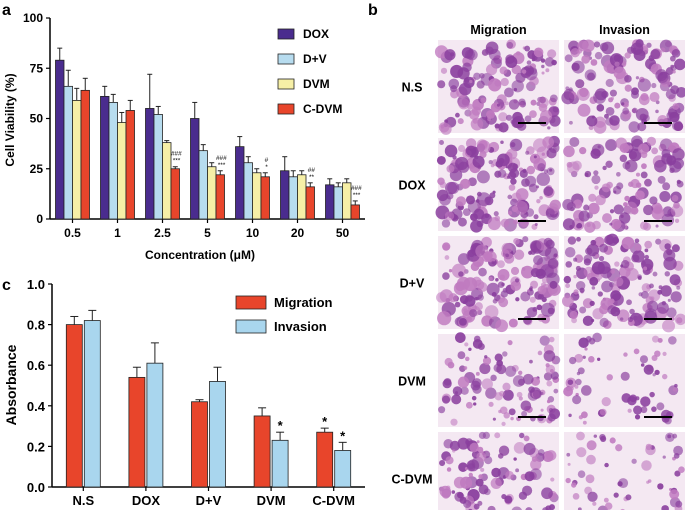  Describe the element at coordinates (74, 406) in the screenshot. I see `bar-migration-n-s` at that location.